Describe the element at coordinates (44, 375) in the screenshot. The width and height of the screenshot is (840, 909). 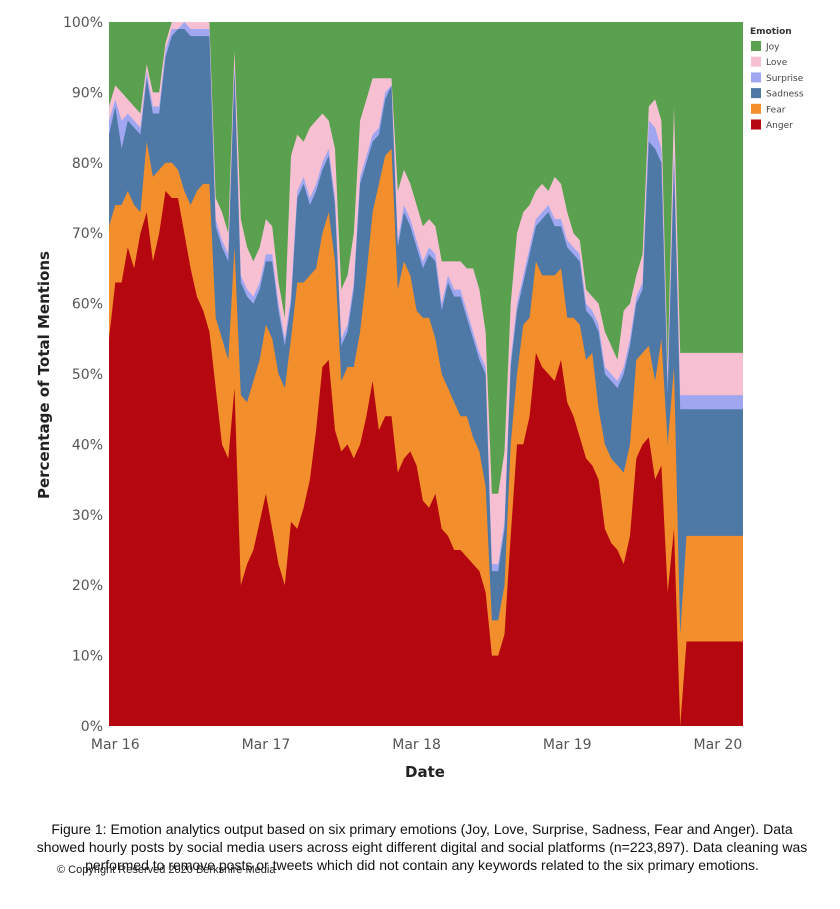
I see `y-axis-title: Percentage of Total Mentions` at that location.